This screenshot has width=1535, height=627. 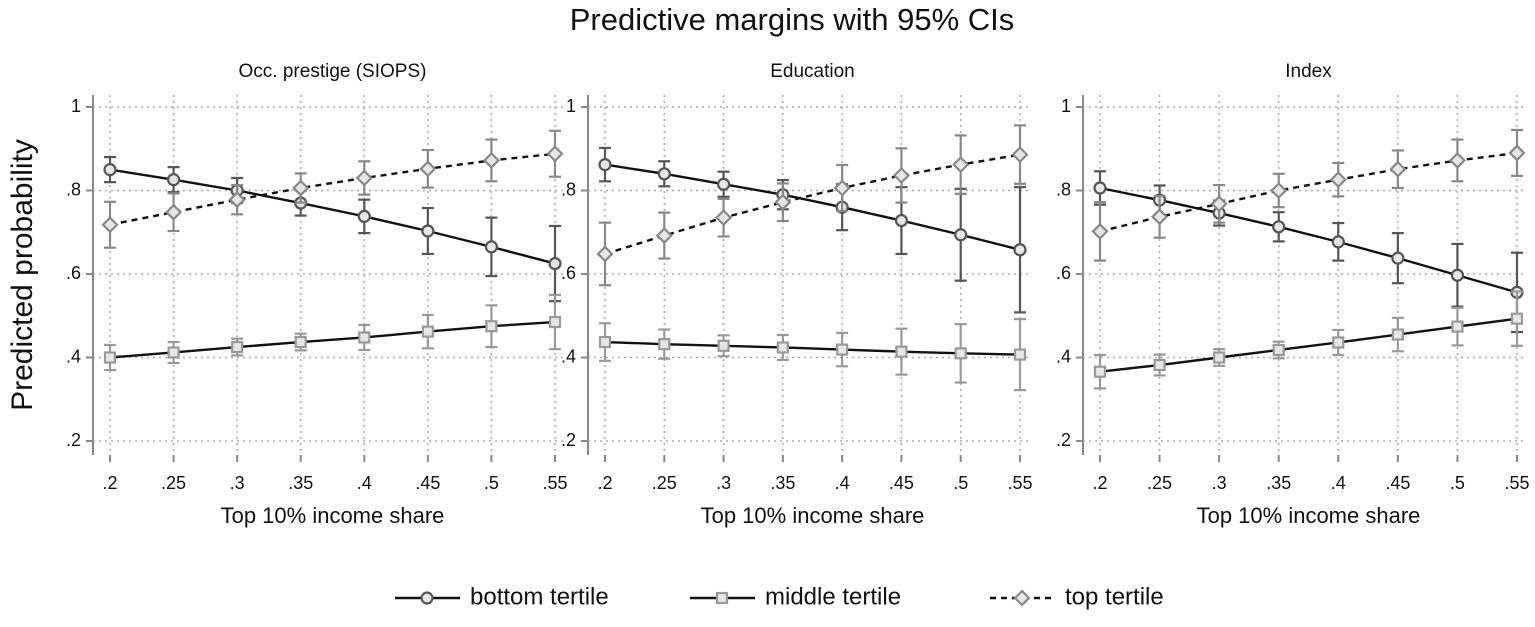 I want to click on panel-title: Occ. prestige (SIOPS), so click(x=333, y=71).